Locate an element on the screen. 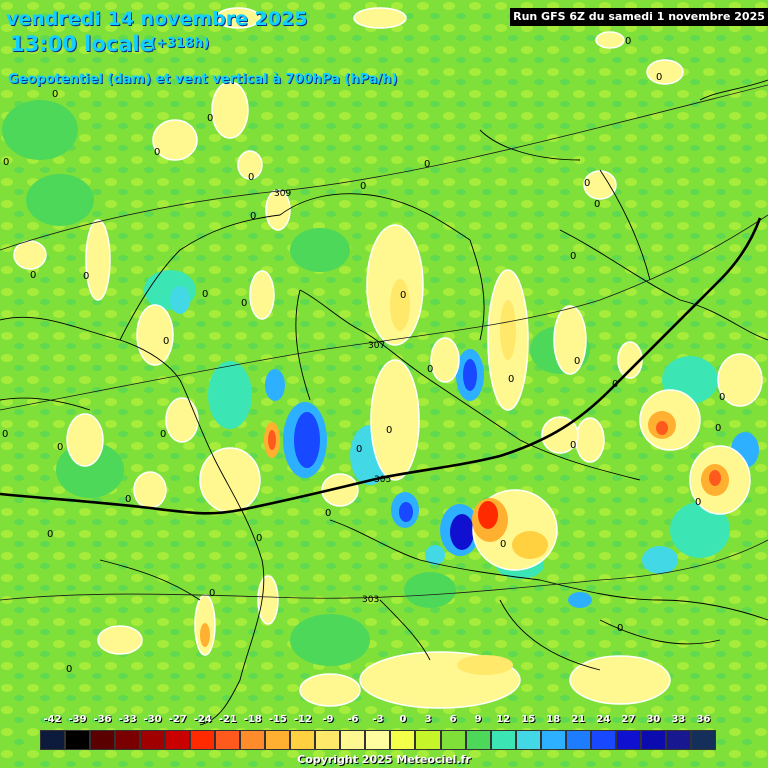 Image resolution: width=768 pixels, height=768 pixels. legend-tick: 3 is located at coordinates (428, 719).